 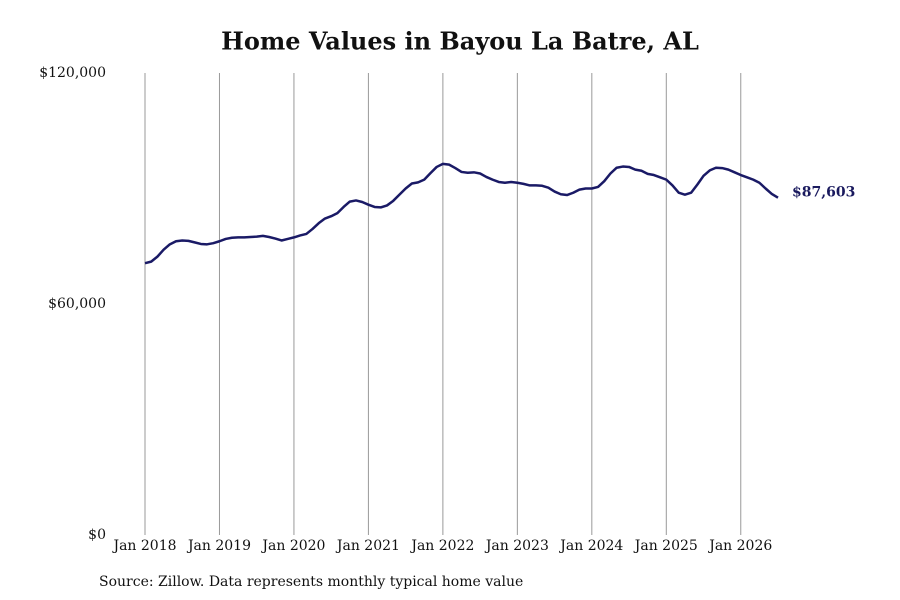 I want to click on x-tick-label: Jan 2018, so click(x=143, y=546).